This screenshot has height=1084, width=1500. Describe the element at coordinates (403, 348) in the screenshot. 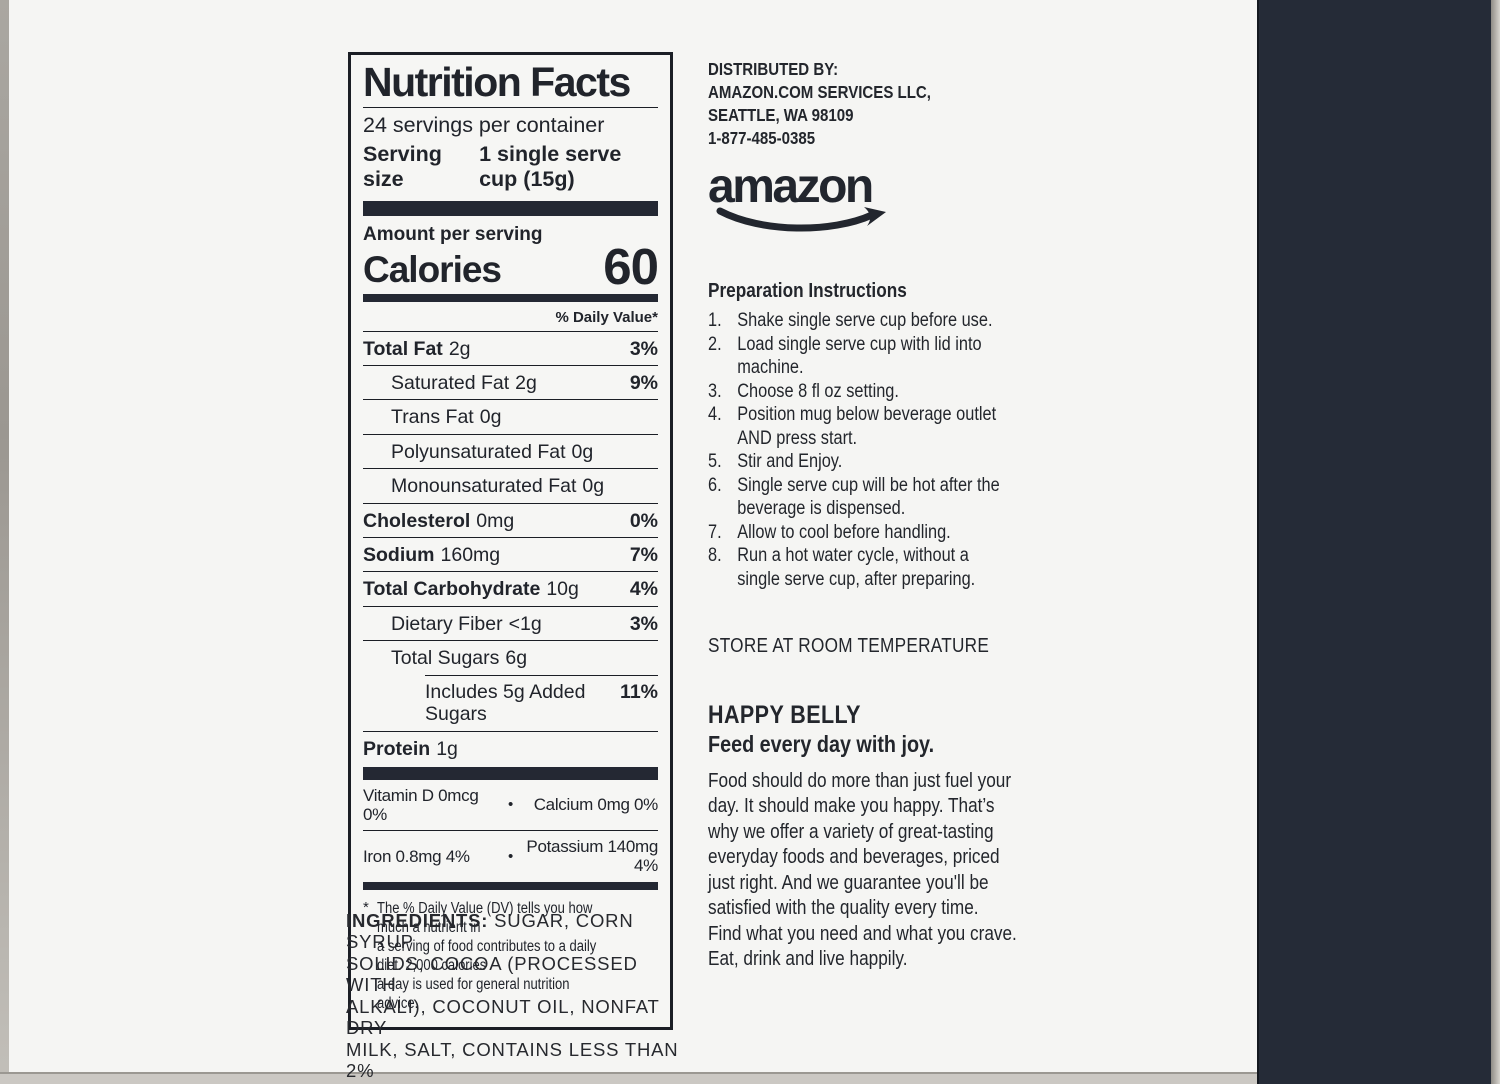

I see `nutrient-name: Total Fat` at that location.